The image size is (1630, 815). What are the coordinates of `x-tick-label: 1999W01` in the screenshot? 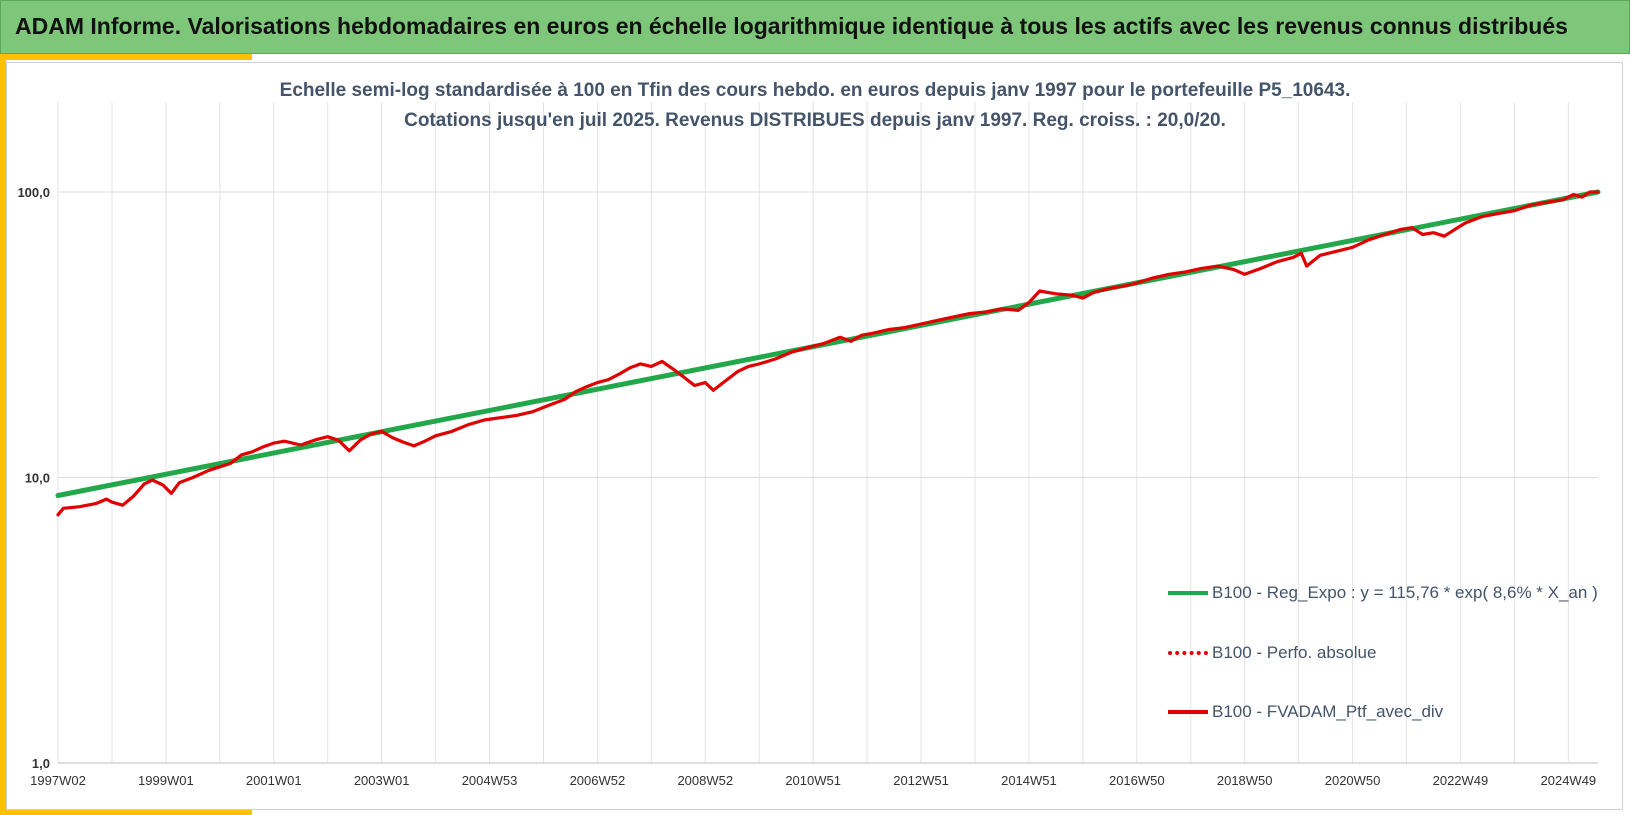 It's located at (166, 780).